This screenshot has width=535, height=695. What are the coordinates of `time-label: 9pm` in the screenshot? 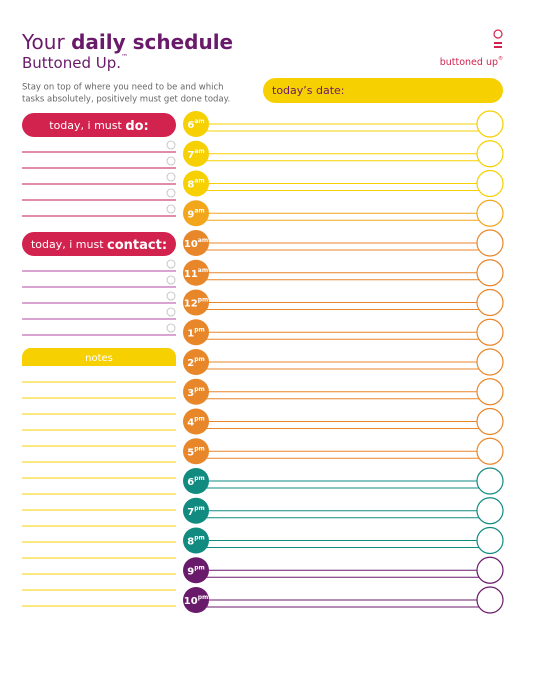 It's located at (196, 571).